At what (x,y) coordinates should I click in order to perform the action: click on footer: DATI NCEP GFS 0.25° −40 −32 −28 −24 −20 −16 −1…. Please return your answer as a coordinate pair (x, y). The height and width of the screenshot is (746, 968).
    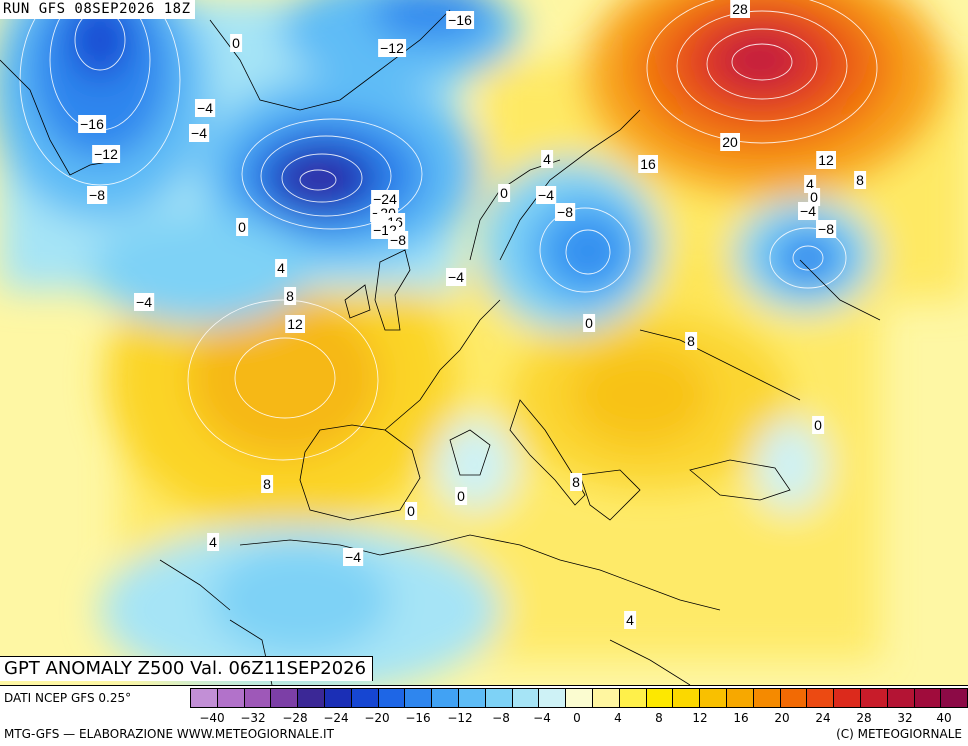
    Looking at the image, I should click on (484, 715).